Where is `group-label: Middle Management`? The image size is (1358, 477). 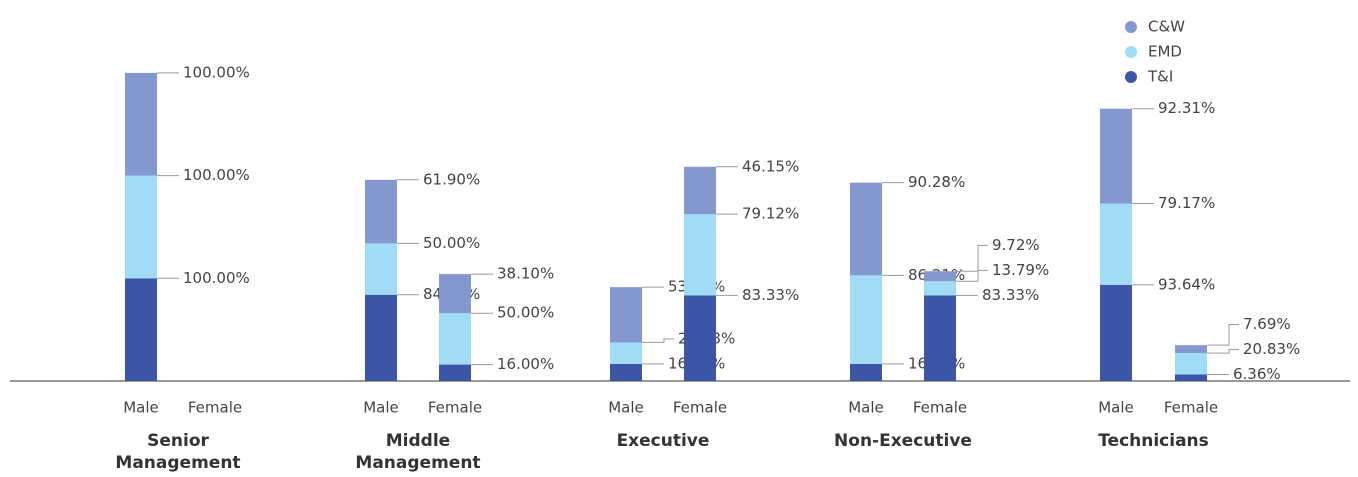
group-label: Middle Management is located at coordinates (418, 452).